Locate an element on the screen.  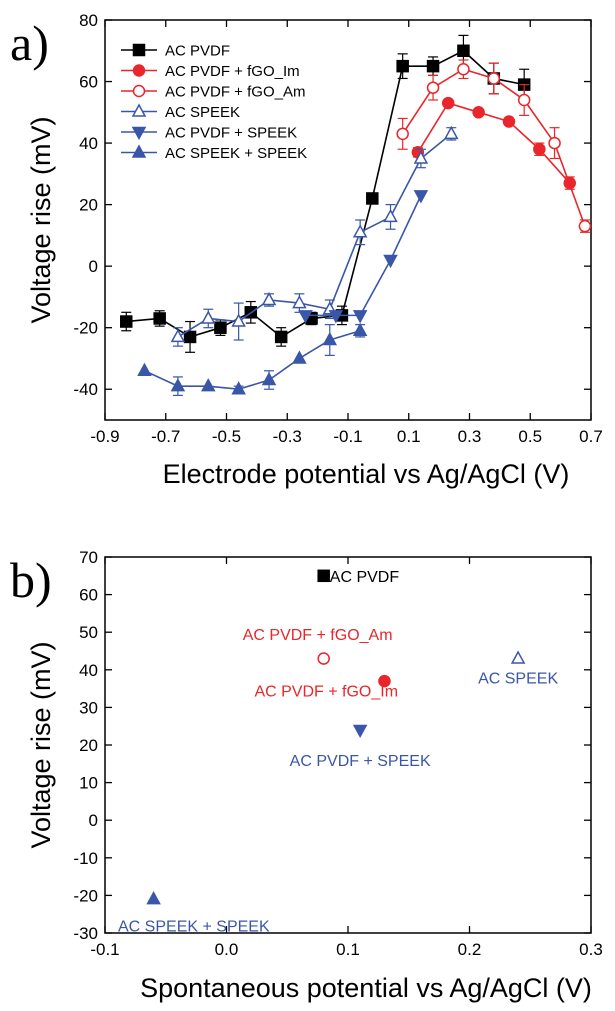
x-tick-label: 0.1 is located at coordinates (409, 436).